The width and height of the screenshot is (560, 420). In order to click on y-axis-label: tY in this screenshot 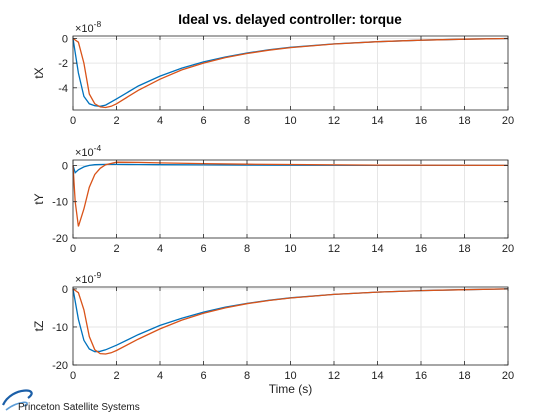, I will do `click(39, 198)`.